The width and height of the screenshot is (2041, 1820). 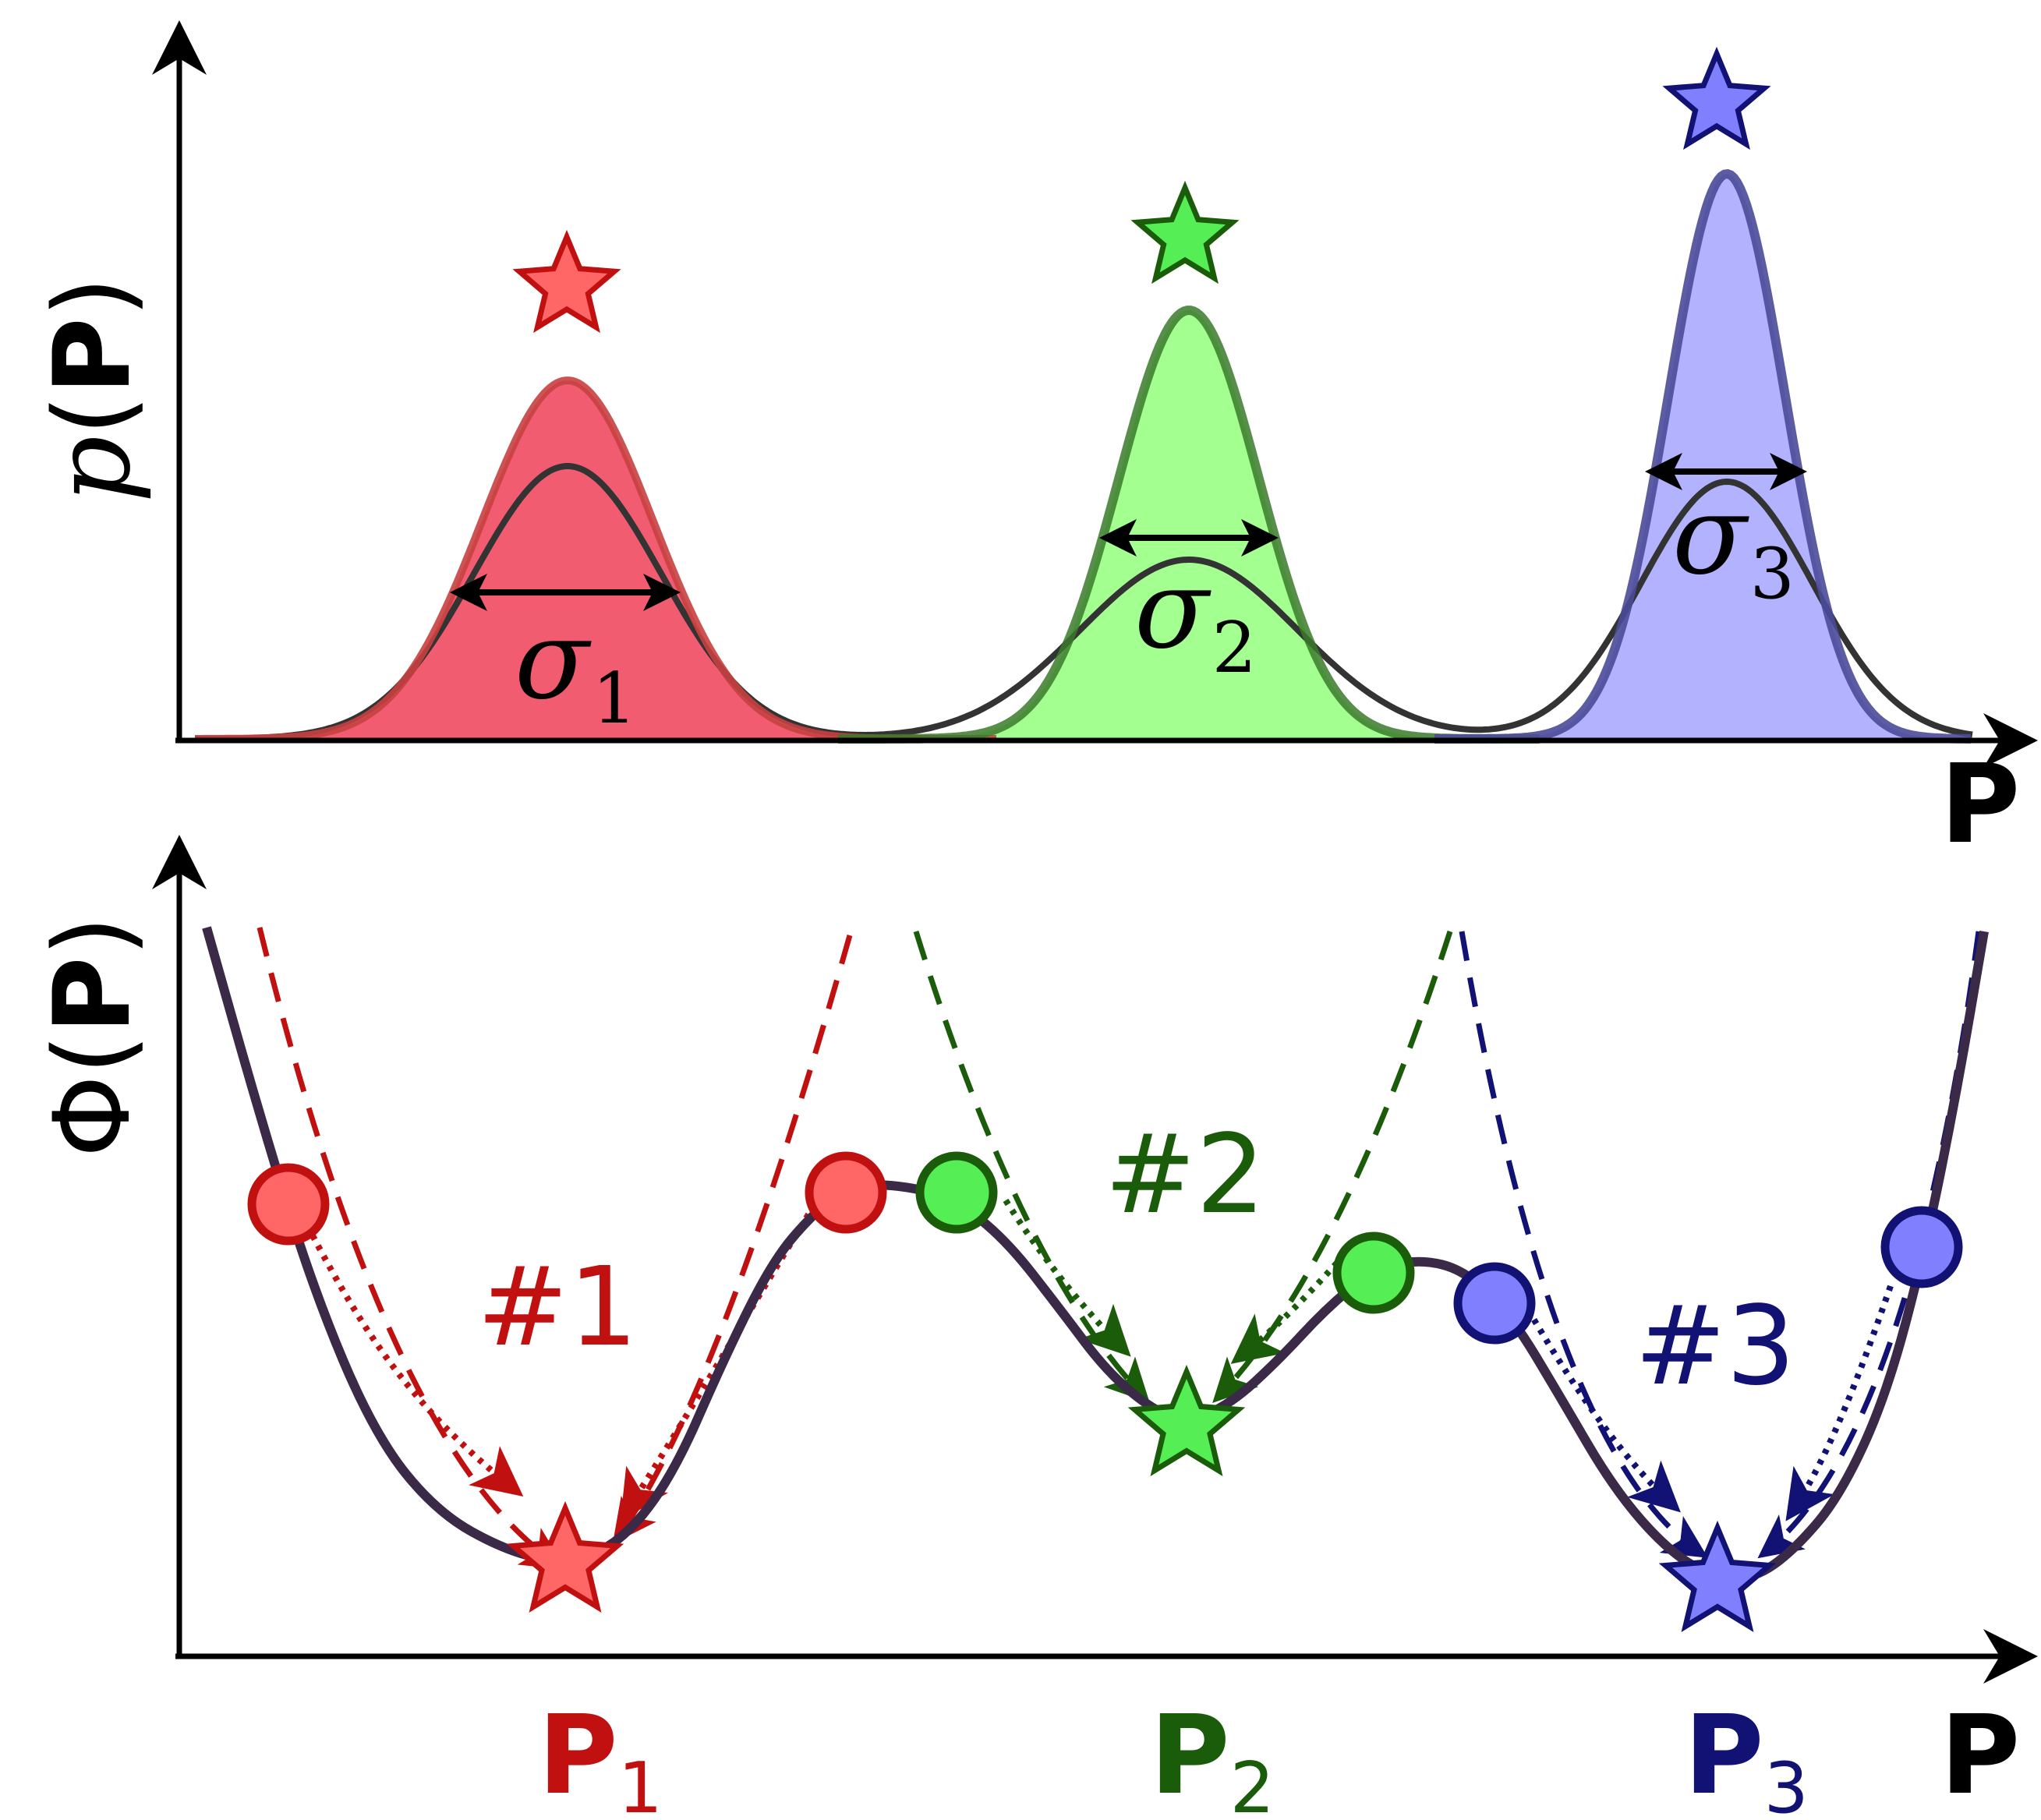 I want to click on local-quadratic-1-left, so click(x=411, y=1249).